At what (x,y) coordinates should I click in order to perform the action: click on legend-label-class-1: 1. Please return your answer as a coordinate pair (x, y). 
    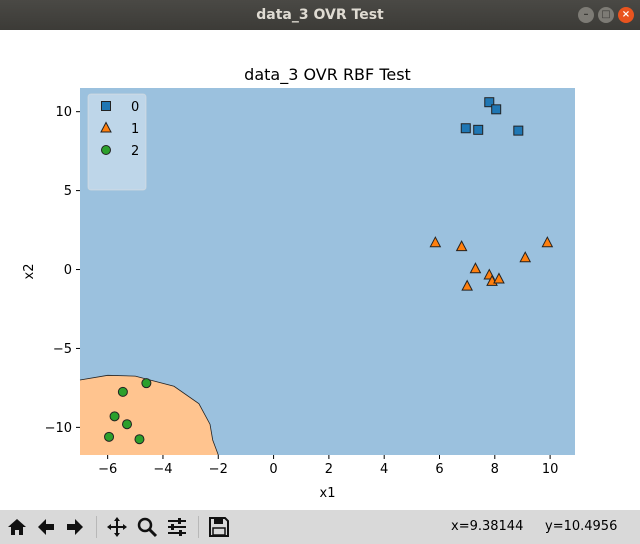
    Looking at the image, I should click on (135, 129).